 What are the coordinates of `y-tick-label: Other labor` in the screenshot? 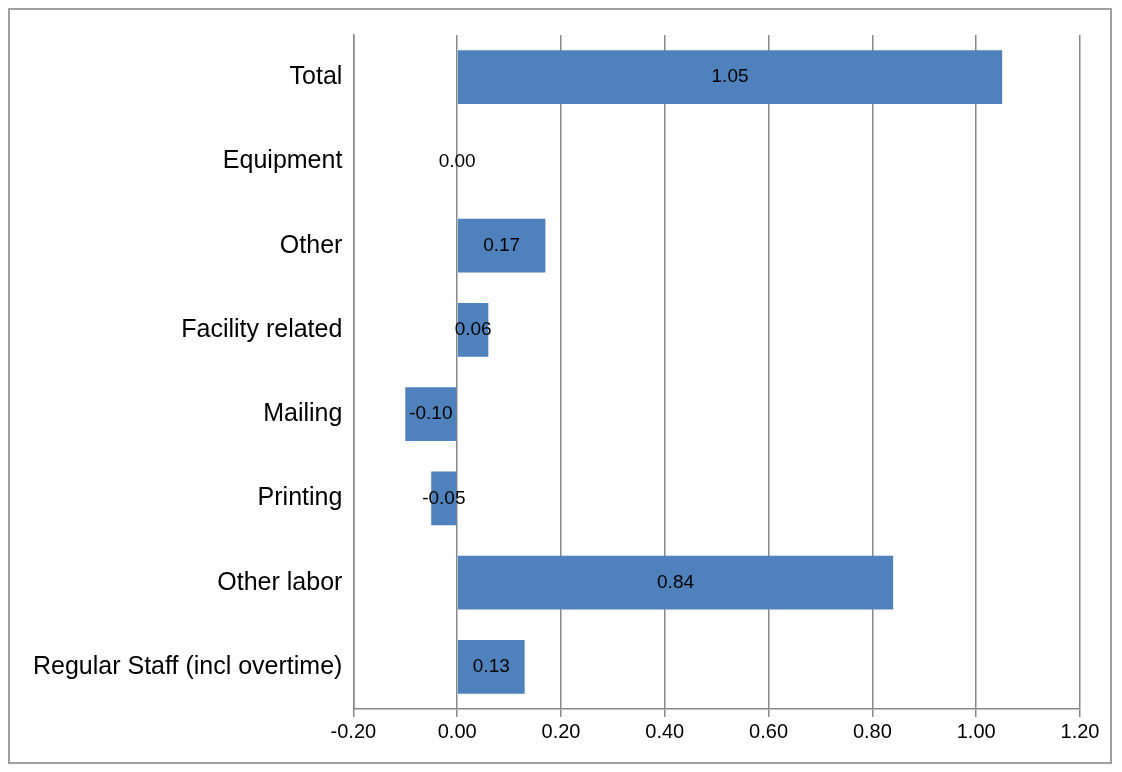 It's located at (280, 580).